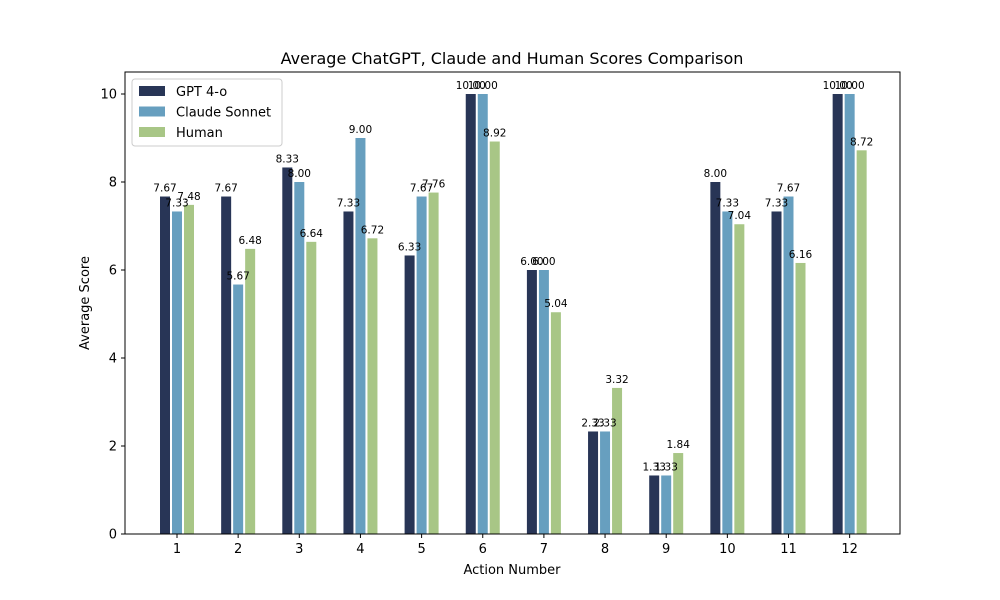 This screenshot has width=1000, height=600. What do you see at coordinates (287, 159) in the screenshot?
I see `data-label: 8.33` at bounding box center [287, 159].